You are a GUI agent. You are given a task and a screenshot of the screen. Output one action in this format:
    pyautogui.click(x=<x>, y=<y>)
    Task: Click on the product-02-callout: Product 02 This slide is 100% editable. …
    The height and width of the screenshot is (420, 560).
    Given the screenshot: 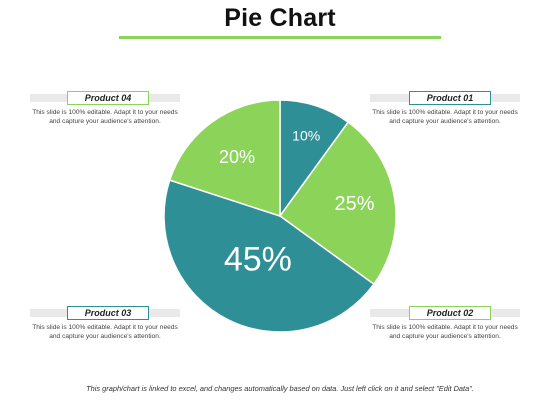 What is the action you would take?
    pyautogui.click(x=445, y=323)
    